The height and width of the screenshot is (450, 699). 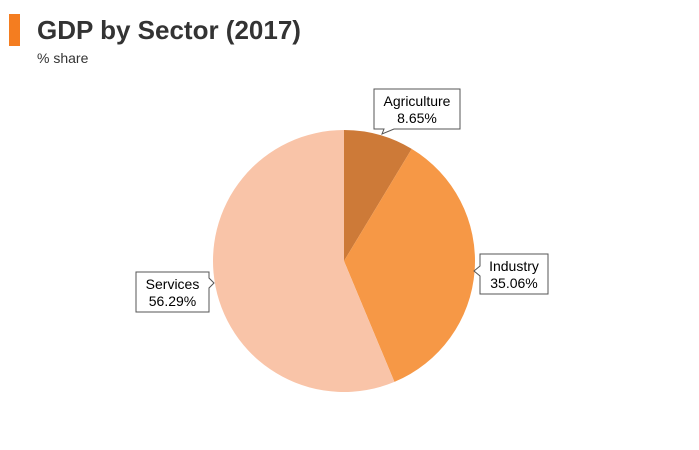 What do you see at coordinates (417, 118) in the screenshot?
I see `data-label-value: 8.65%` at bounding box center [417, 118].